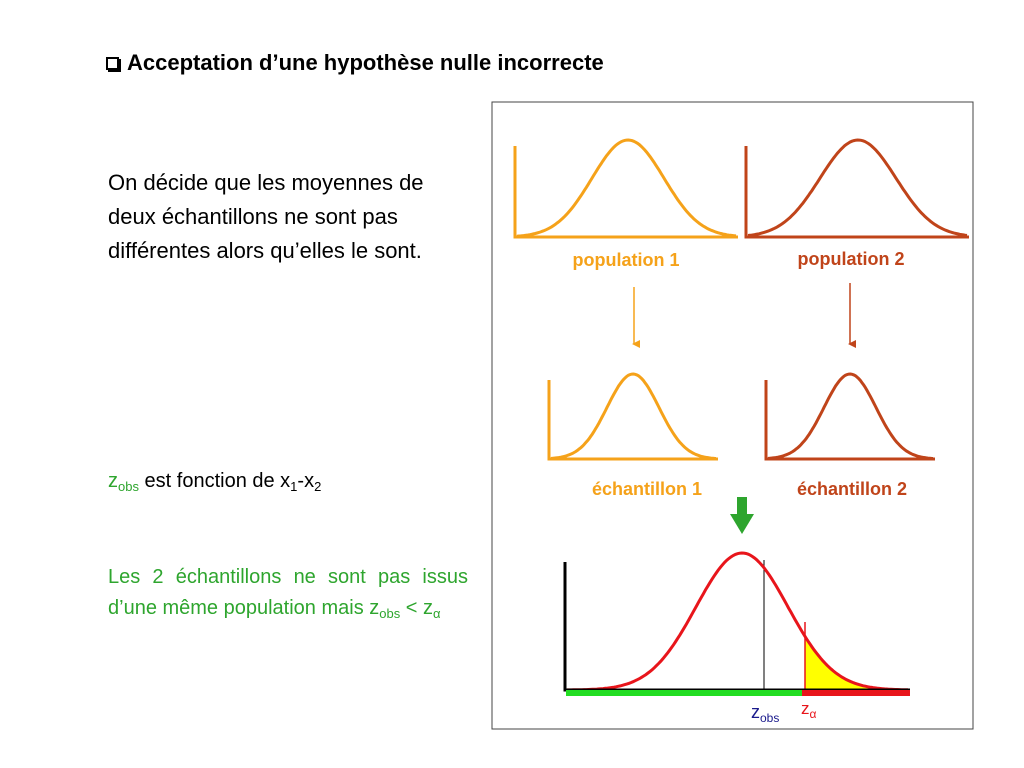  I want to click on sample-1-curve, so click(633, 416).